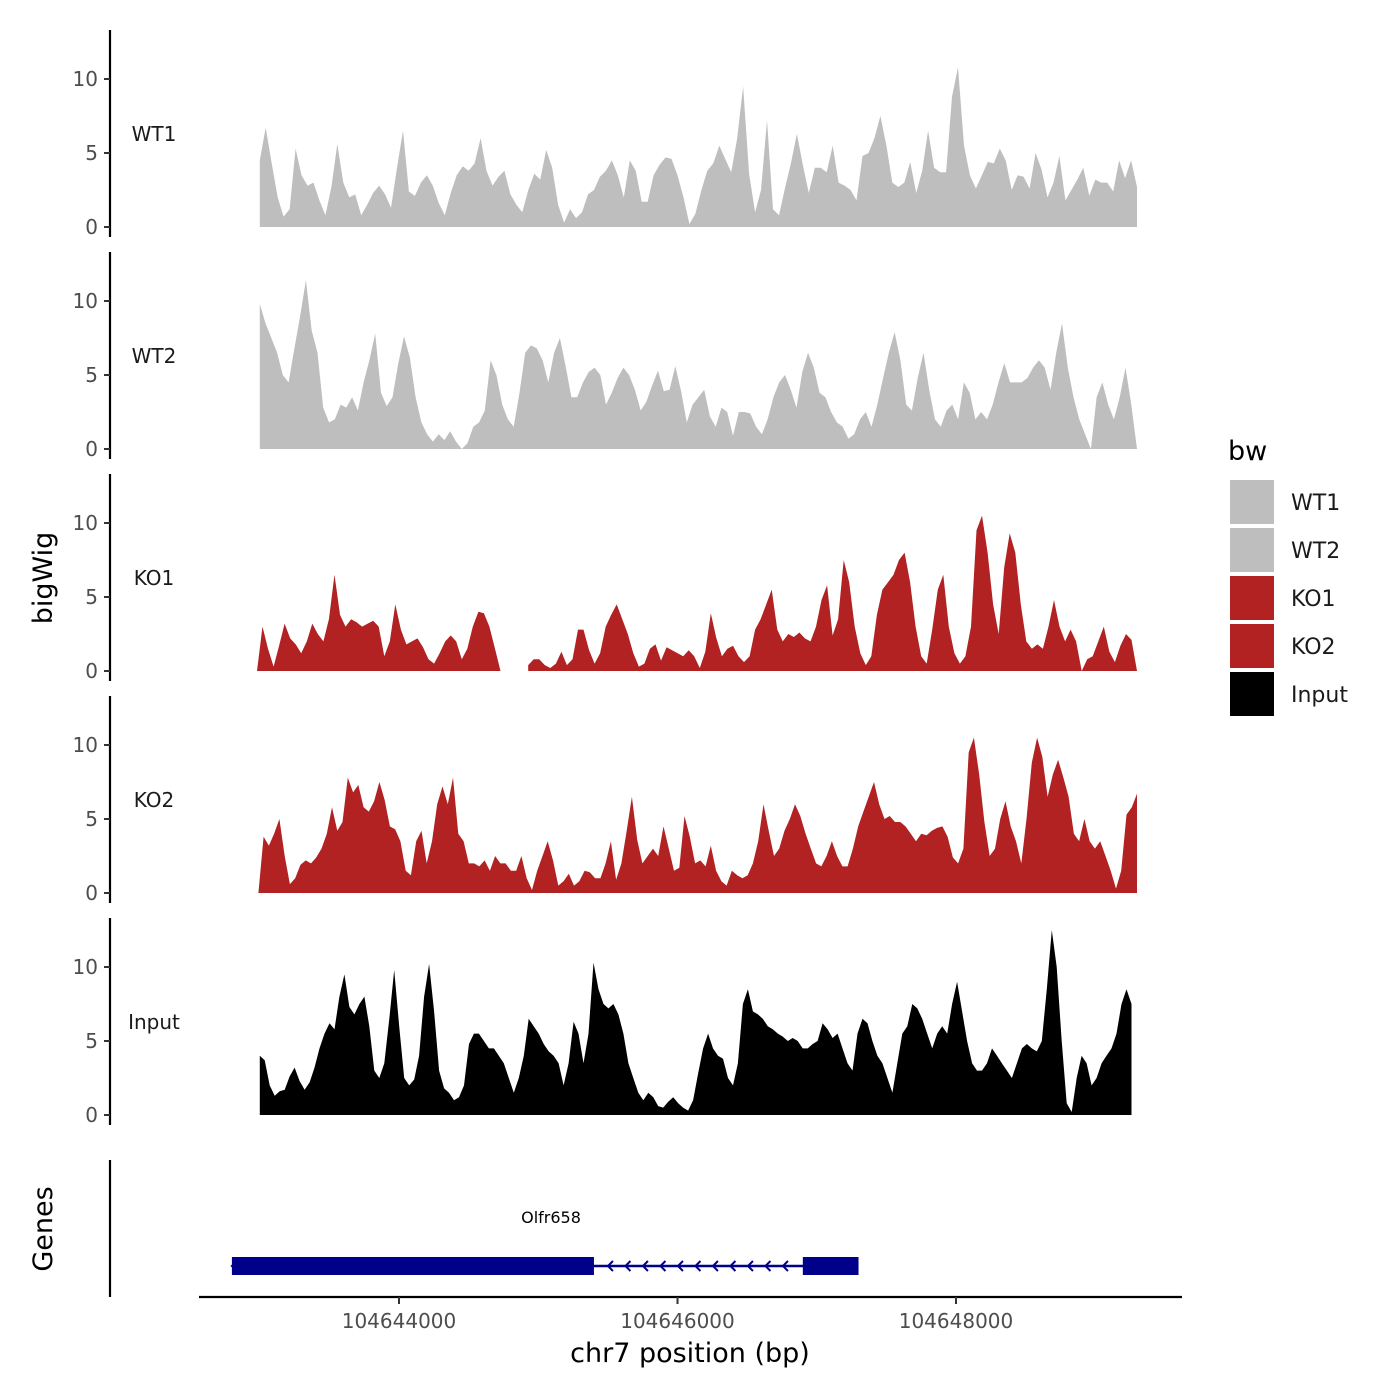  I want to click on track-label: KO1, so click(154, 578).